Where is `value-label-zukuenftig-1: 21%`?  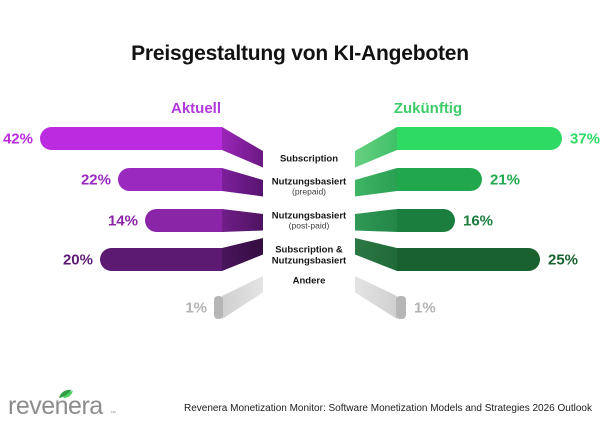 value-label-zukuenftig-1: 21% is located at coordinates (505, 179).